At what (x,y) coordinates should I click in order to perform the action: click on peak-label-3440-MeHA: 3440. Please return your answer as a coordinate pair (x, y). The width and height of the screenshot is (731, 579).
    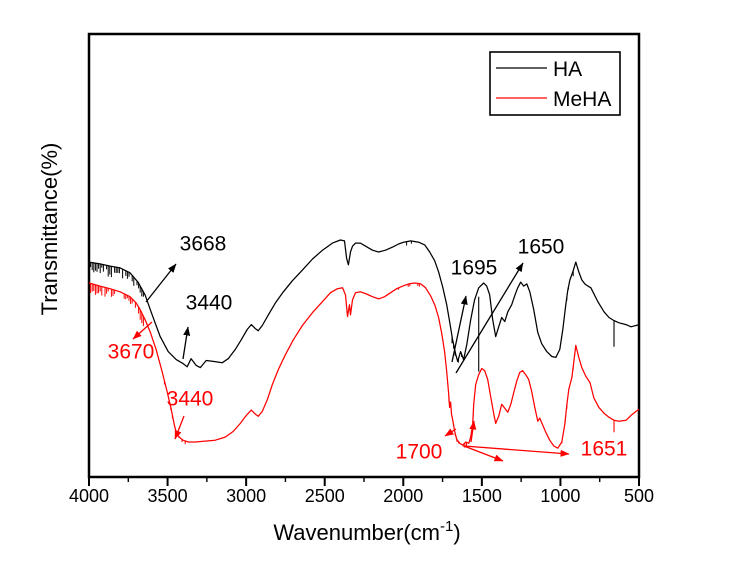
    Looking at the image, I should click on (190, 399).